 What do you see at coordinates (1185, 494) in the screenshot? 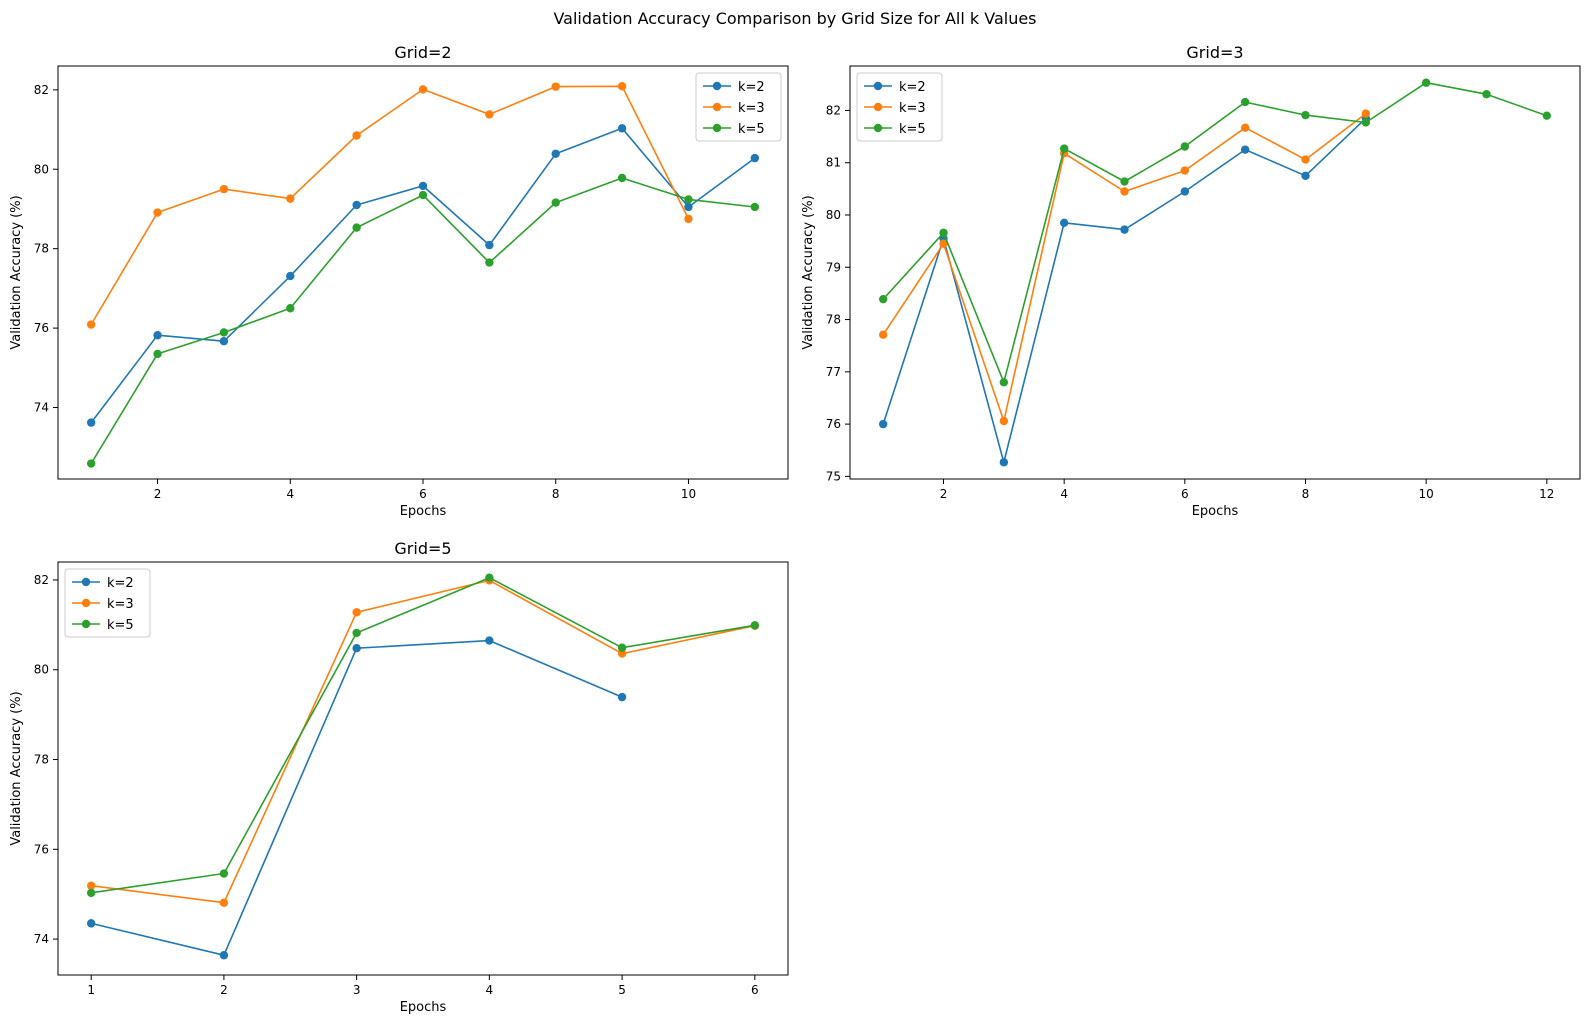
I see `x-tick-label: 6` at bounding box center [1185, 494].